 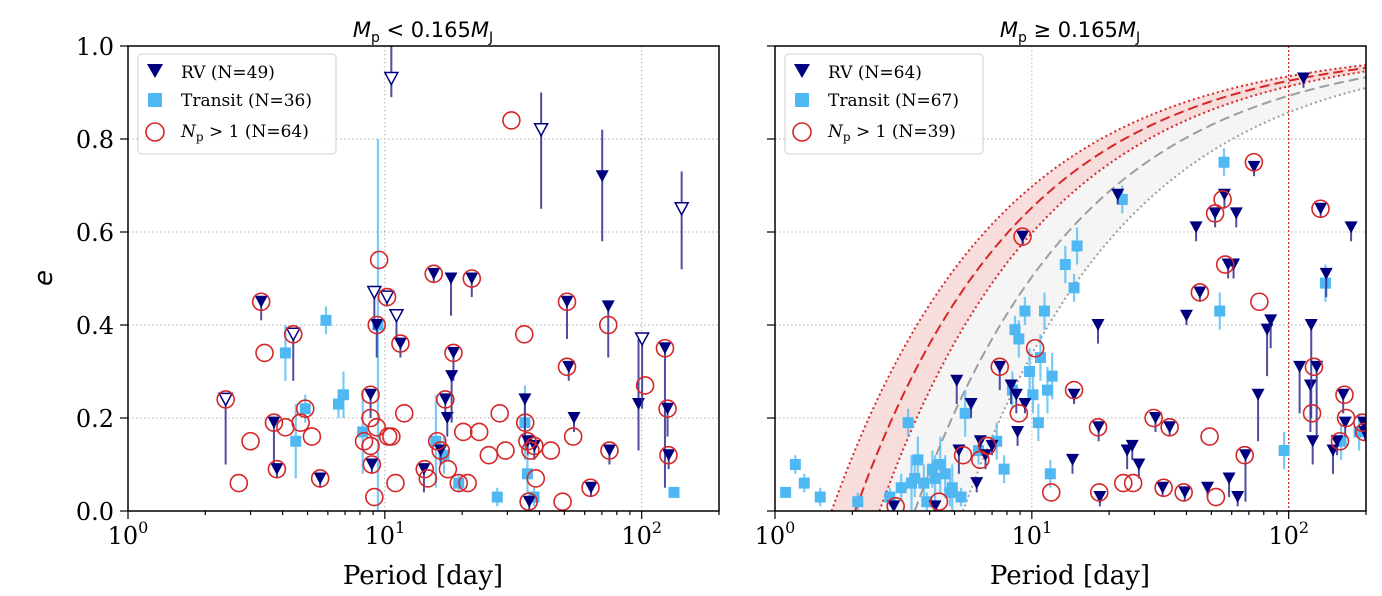 What do you see at coordinates (155, 100) in the screenshot?
I see `left-legend-transit-marker` at bounding box center [155, 100].